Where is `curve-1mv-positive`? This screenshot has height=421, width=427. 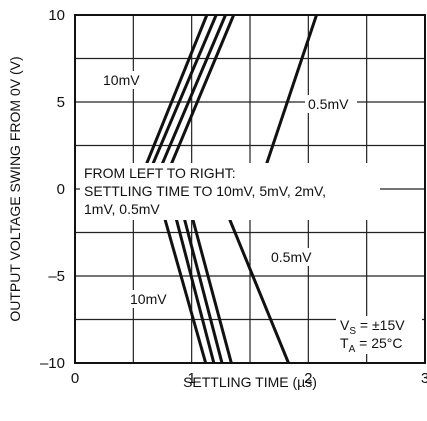
curve-1mv-positive is located at coordinates (197, 103).